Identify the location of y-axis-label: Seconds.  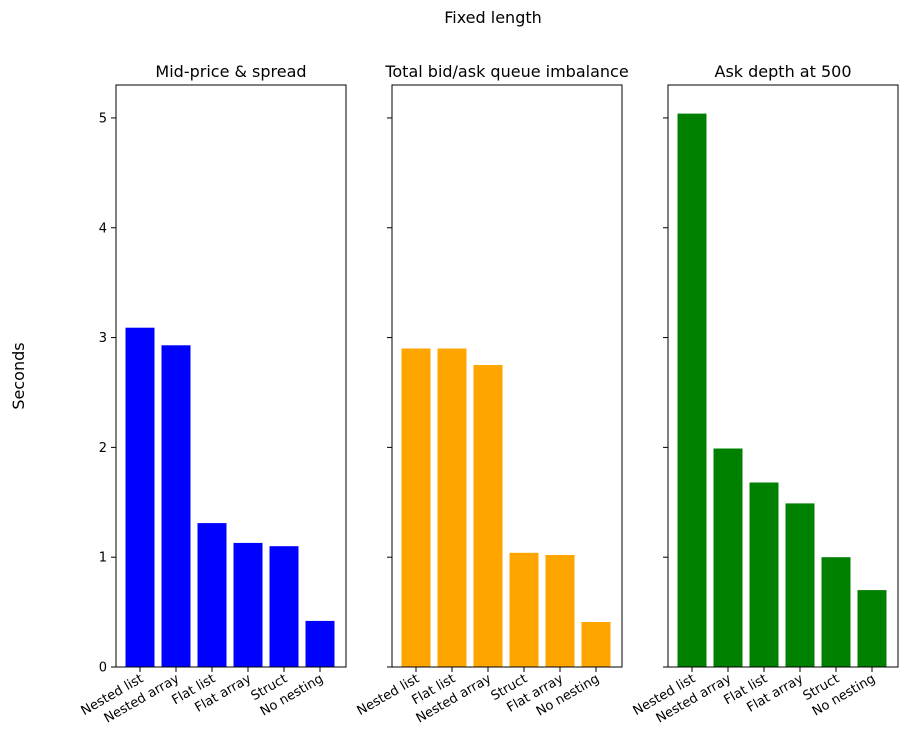
(18, 375).